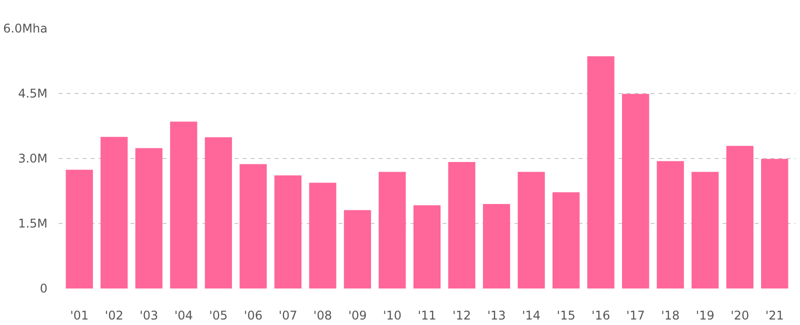 The width and height of the screenshot is (800, 325). I want to click on x-tick-label: '05, so click(218, 315).